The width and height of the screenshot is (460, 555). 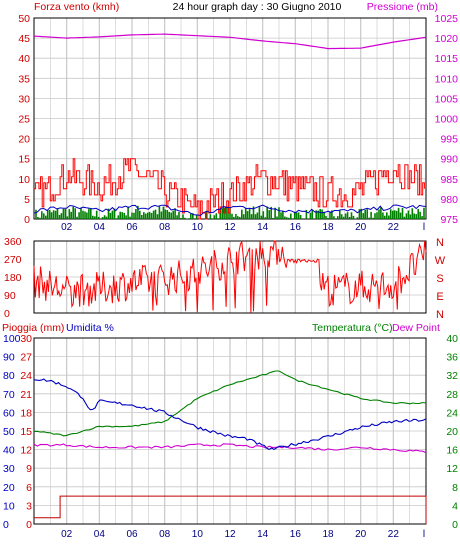 What do you see at coordinates (452, 451) in the screenshot?
I see `temperature-tick-label: 16` at bounding box center [452, 451].